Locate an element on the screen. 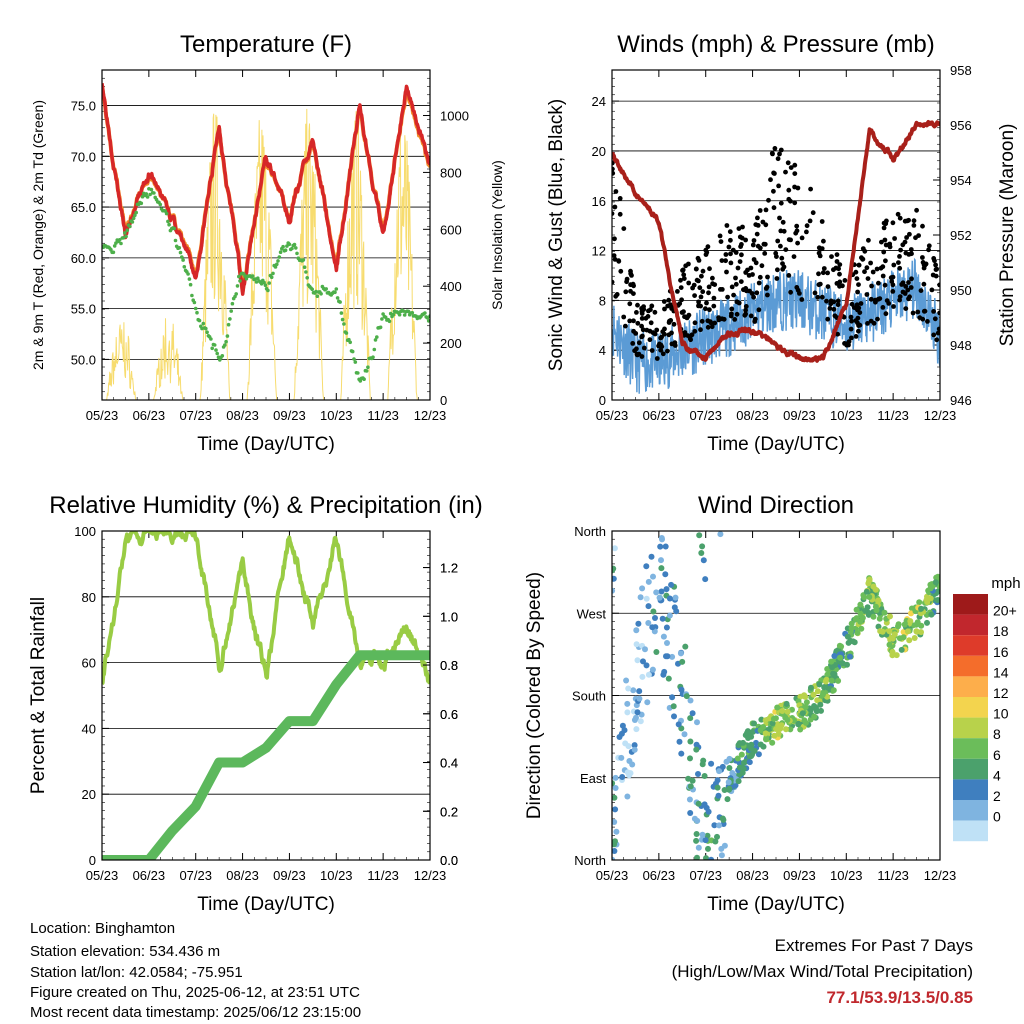  y2-tick-label: 954 is located at coordinates (961, 180).